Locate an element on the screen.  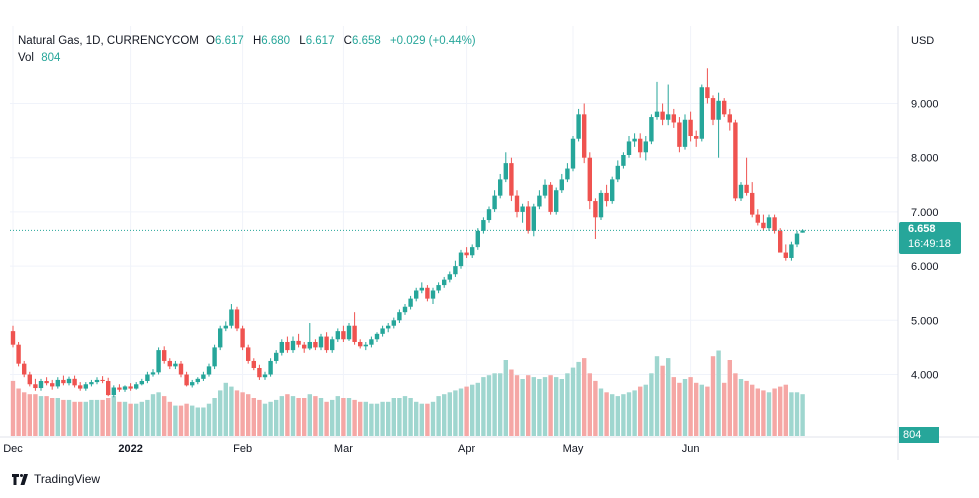
volume-label: Vol is located at coordinates (26, 58).